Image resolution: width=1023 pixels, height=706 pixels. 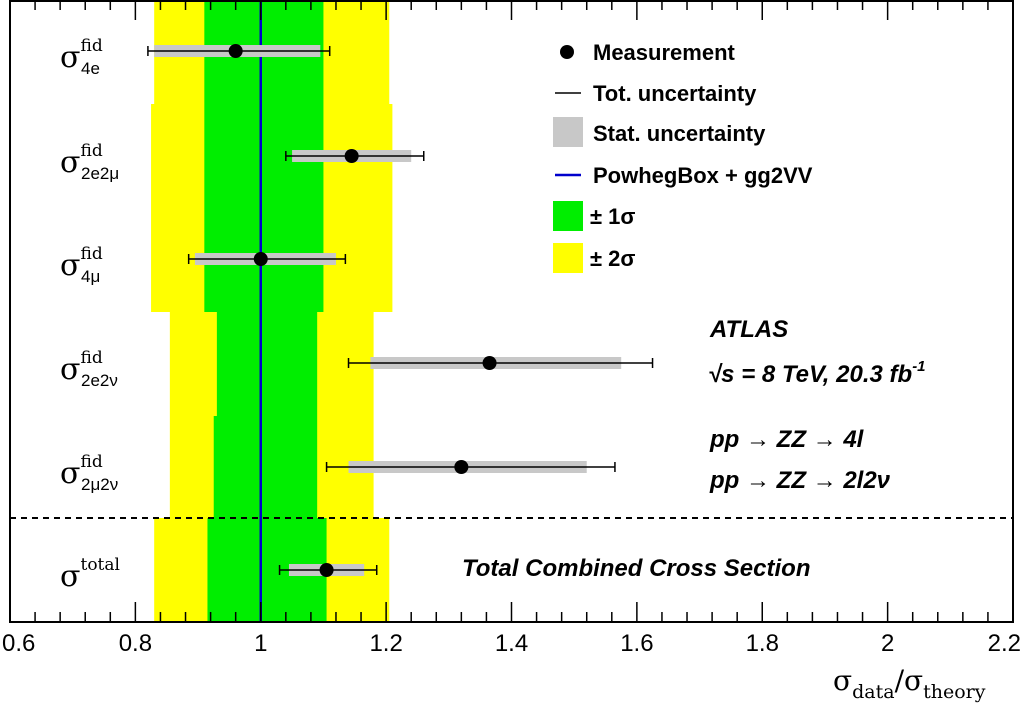 I want to click on tick-label-1.2: 1.2, so click(x=385, y=643).